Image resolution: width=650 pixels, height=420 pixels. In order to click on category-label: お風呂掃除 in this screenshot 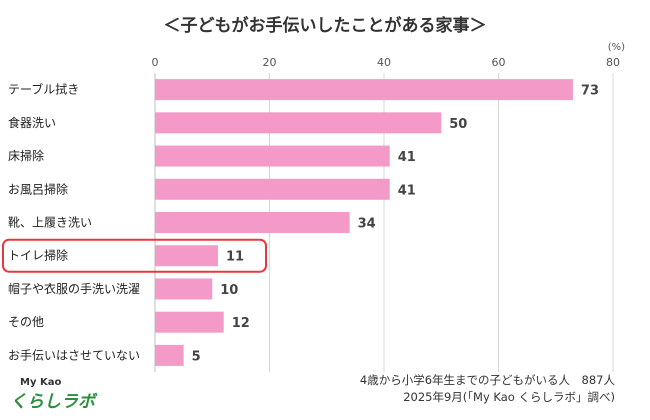, I will do `click(38, 188)`.